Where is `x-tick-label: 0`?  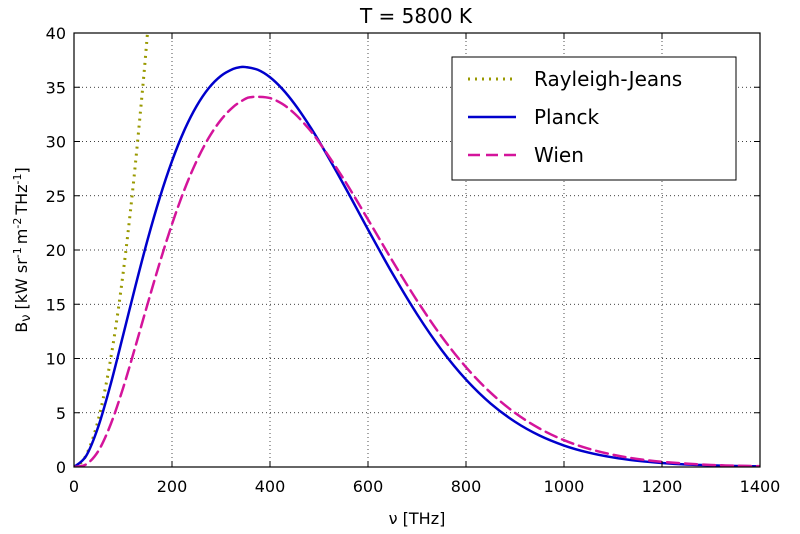
x-tick-label: 0 is located at coordinates (74, 486).